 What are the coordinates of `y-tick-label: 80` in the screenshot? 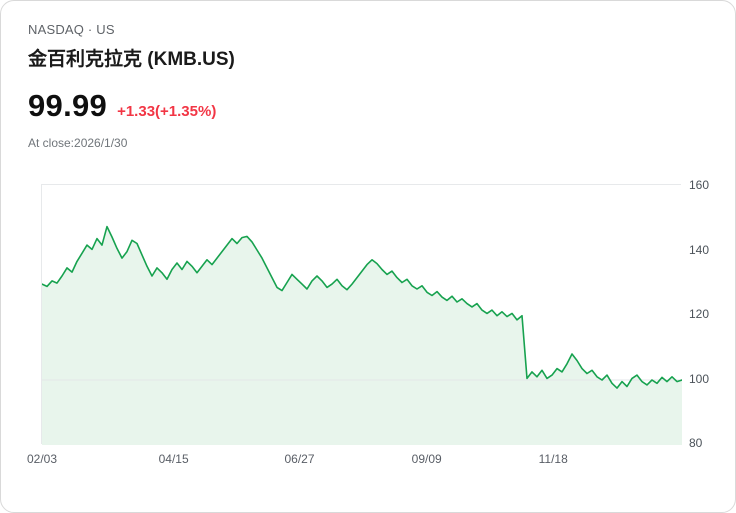 It's located at (696, 443).